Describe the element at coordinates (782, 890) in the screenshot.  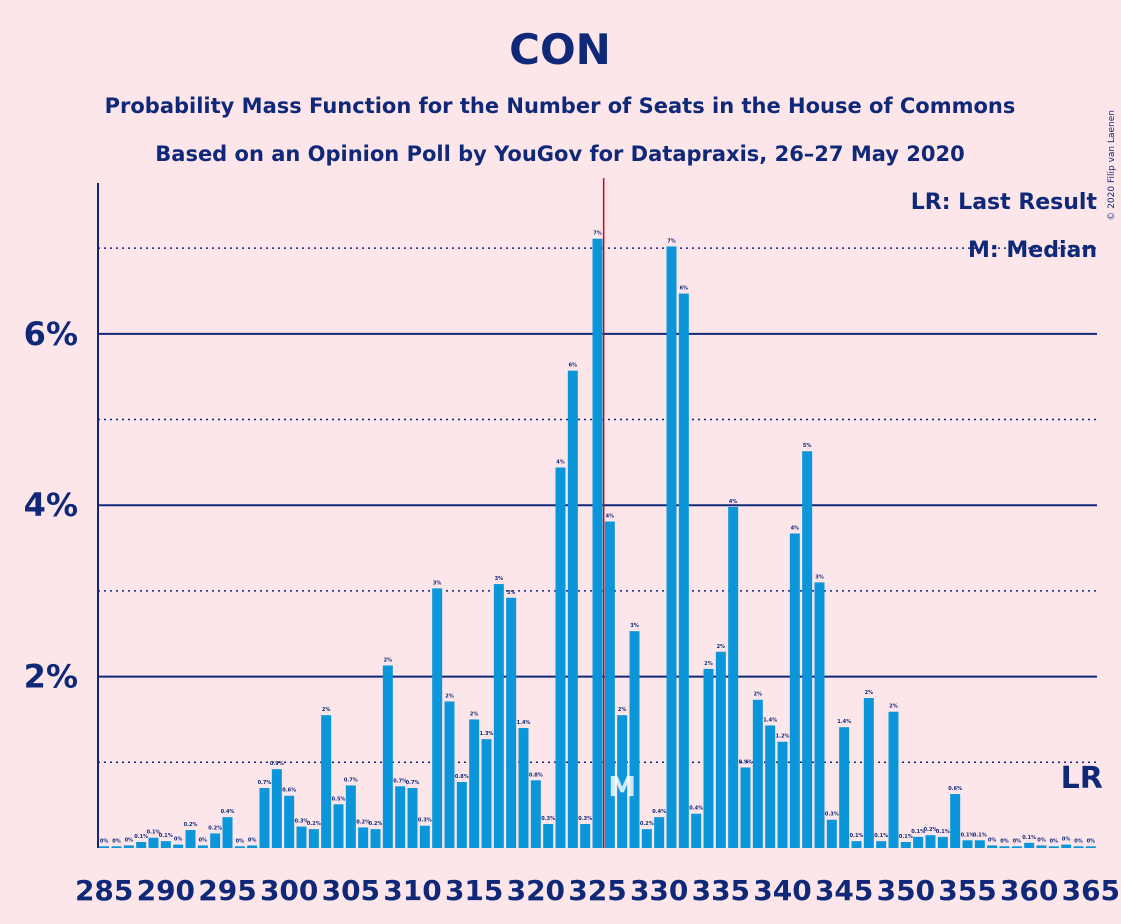
I see `x-tick-label: 340` at that location.